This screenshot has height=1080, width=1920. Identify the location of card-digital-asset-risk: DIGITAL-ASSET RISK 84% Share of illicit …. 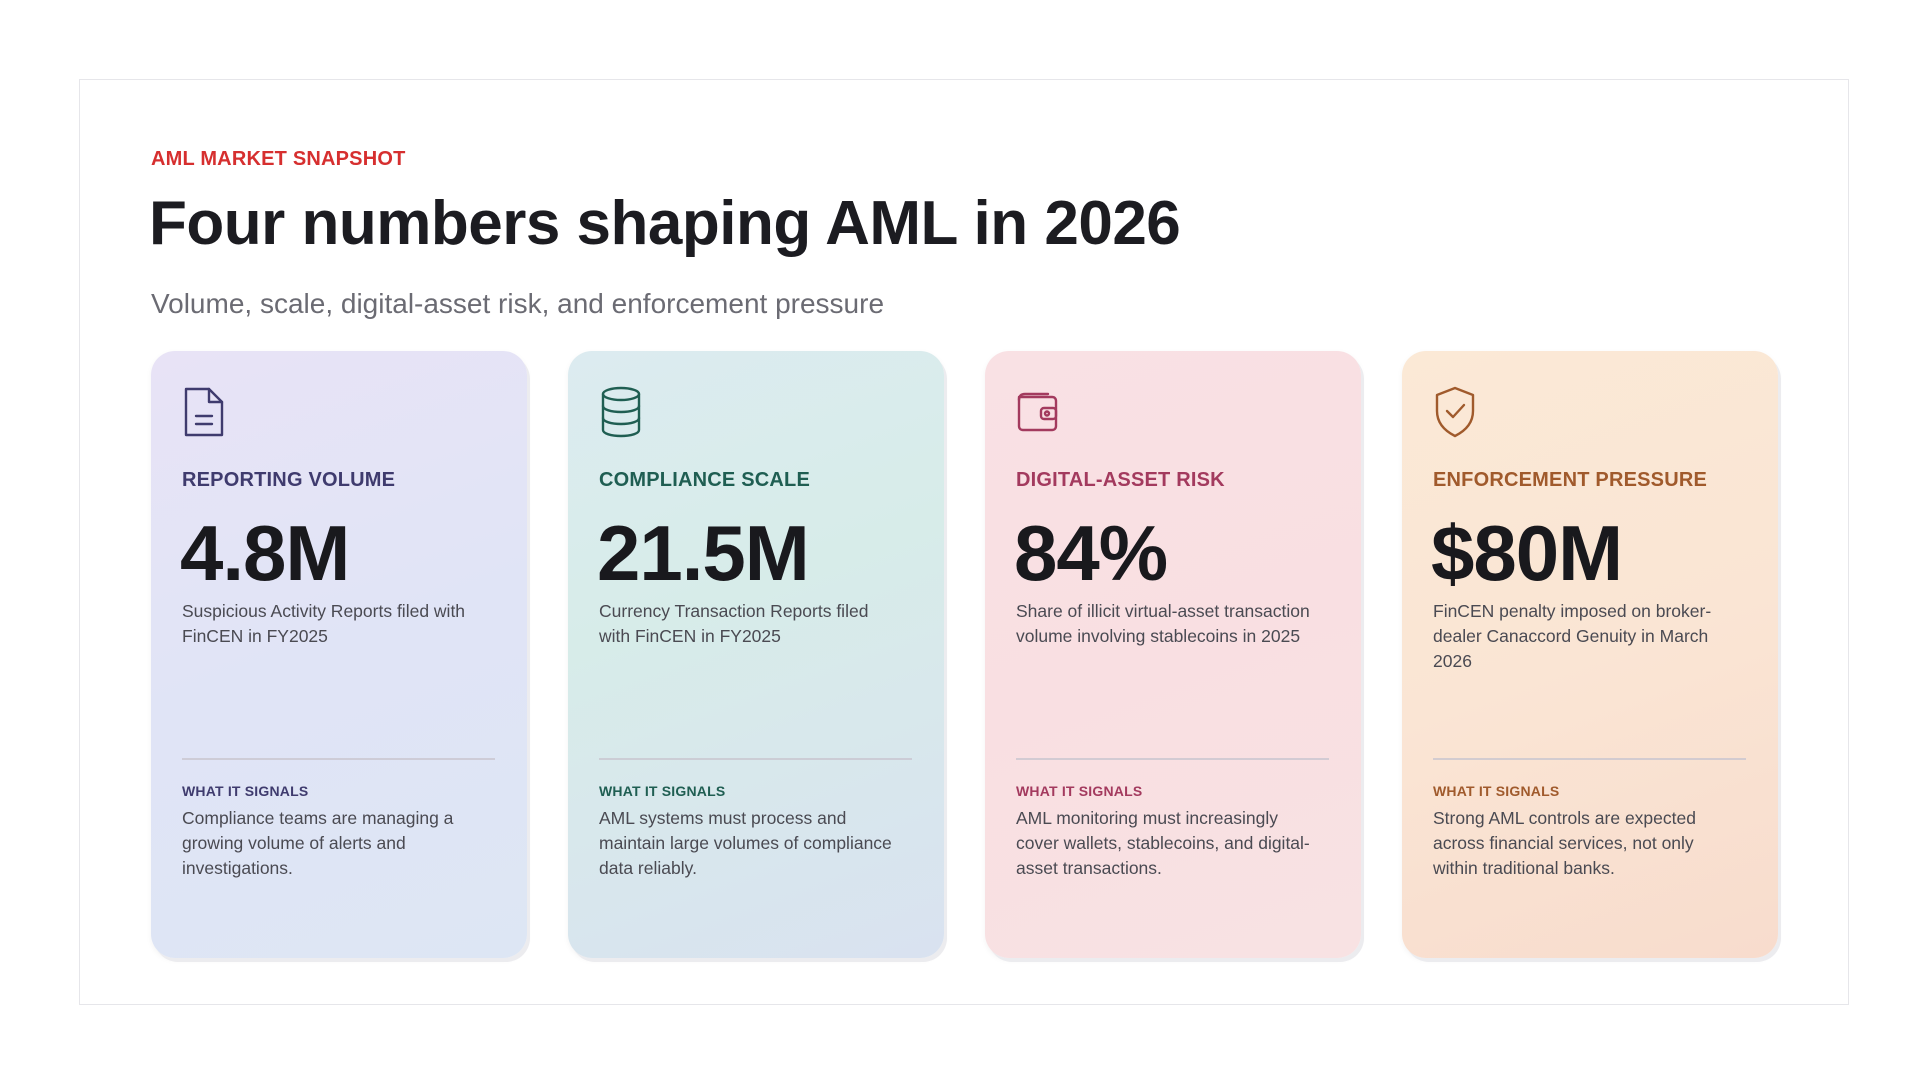
(1173, 654).